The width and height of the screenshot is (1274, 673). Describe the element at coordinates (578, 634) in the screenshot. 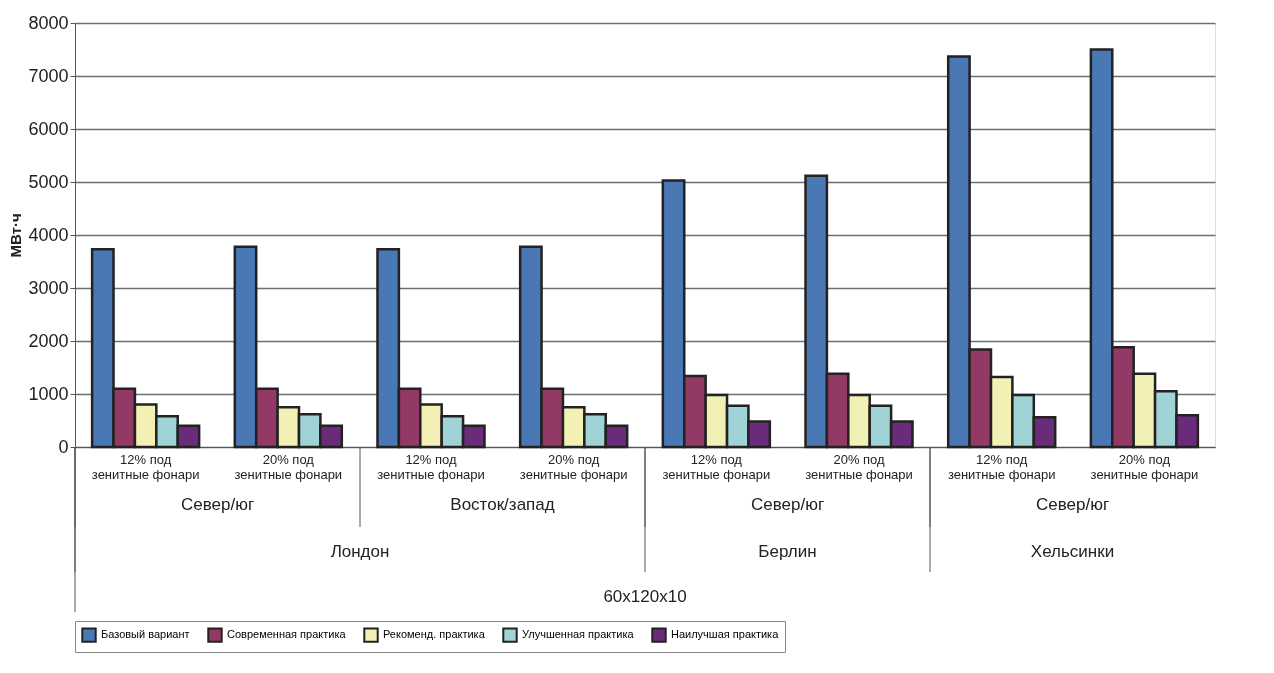

I see `legend-label: Улучшенная практика` at that location.